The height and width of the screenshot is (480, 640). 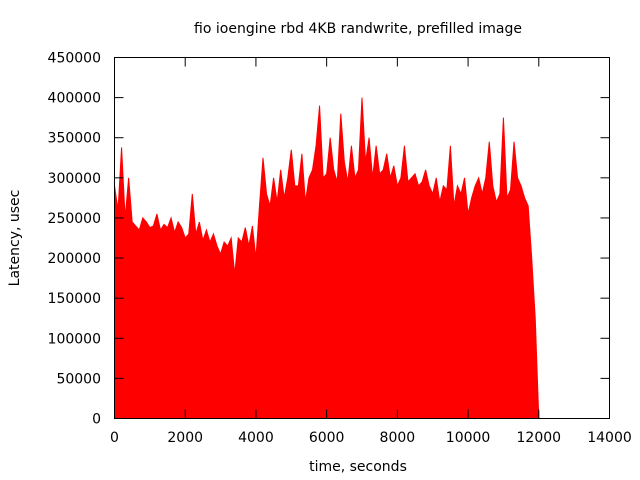 I want to click on x-tick-label: 2000, so click(x=185, y=438).